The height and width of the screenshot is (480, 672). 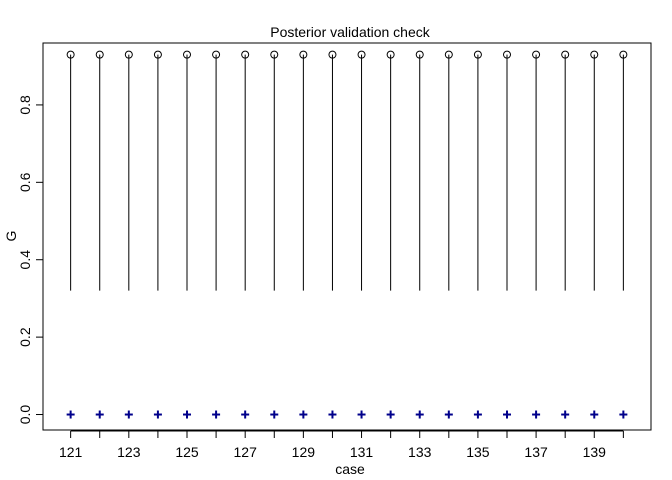 What do you see at coordinates (347, 414) in the screenshot?
I see `observed-points` at bounding box center [347, 414].